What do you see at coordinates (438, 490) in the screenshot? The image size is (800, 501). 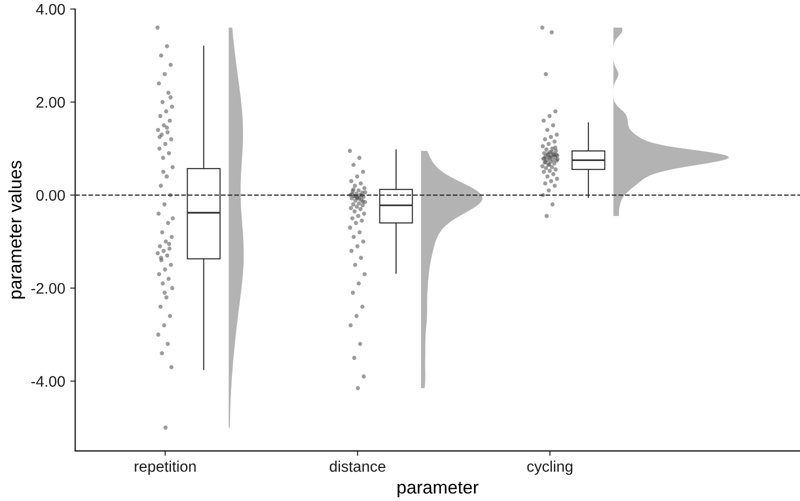 I see `x-axis-title: parameter` at bounding box center [438, 490].